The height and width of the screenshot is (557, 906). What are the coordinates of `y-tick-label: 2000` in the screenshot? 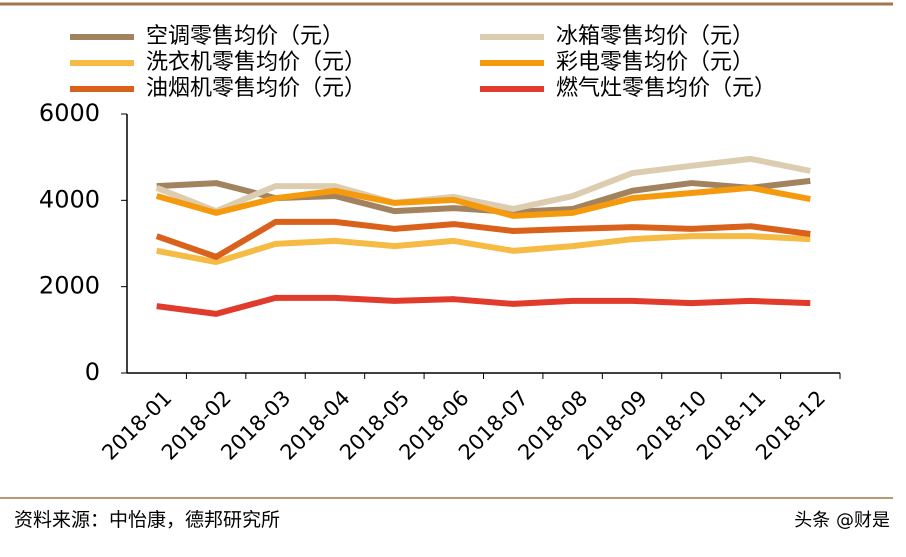 It's located at (69, 286).